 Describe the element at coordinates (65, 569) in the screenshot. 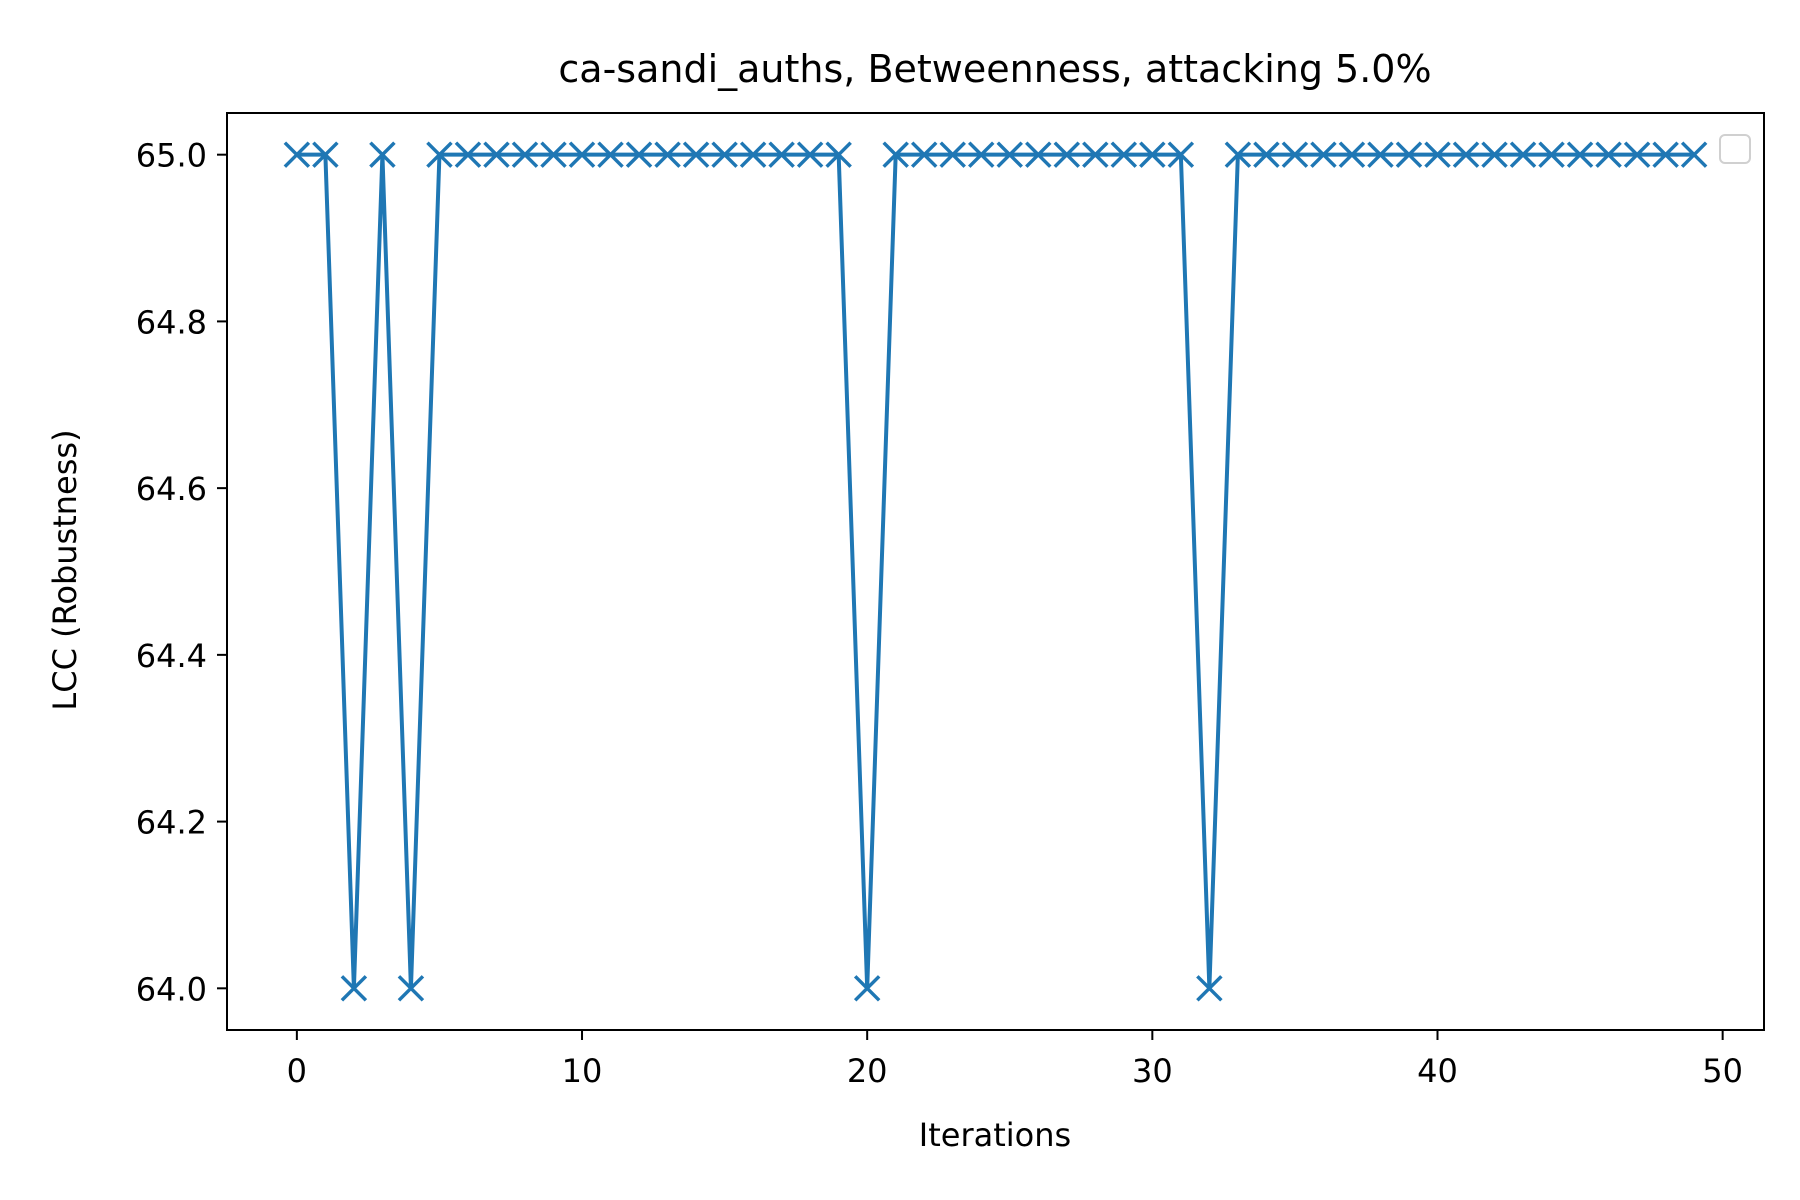

I see `y-axis-label: LCC (Robustness)` at that location.